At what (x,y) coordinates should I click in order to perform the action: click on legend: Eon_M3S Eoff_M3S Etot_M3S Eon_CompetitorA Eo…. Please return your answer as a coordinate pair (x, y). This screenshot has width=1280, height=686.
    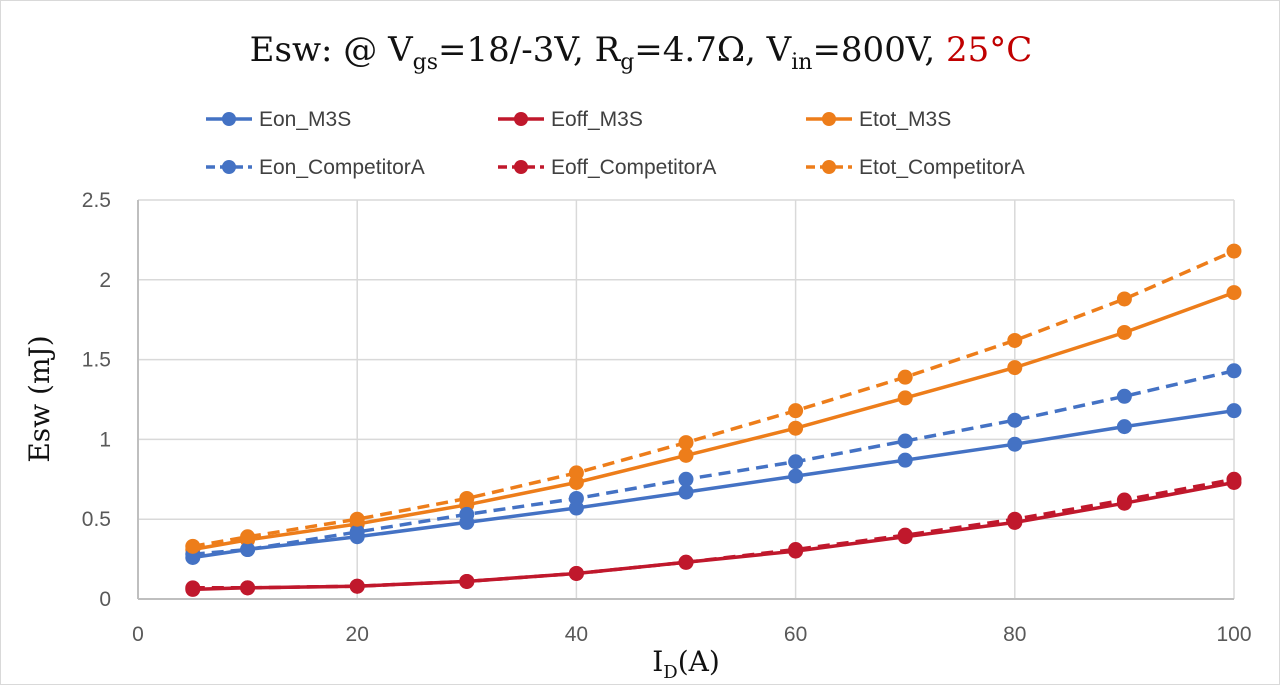
    Looking at the image, I should click on (615, 143).